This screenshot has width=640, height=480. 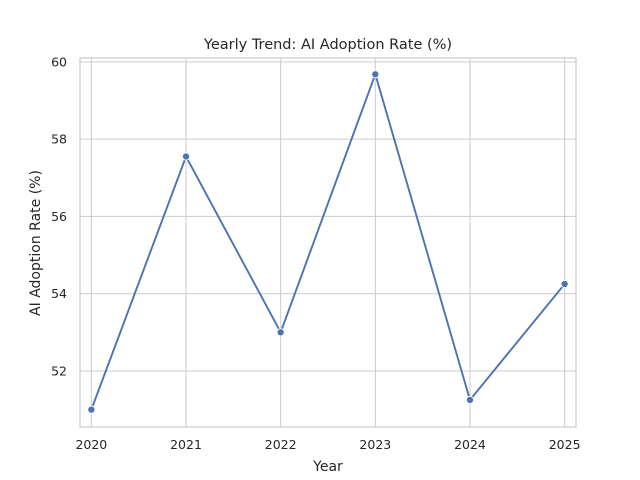 I want to click on x-tick-label: 2024, so click(x=470, y=444).